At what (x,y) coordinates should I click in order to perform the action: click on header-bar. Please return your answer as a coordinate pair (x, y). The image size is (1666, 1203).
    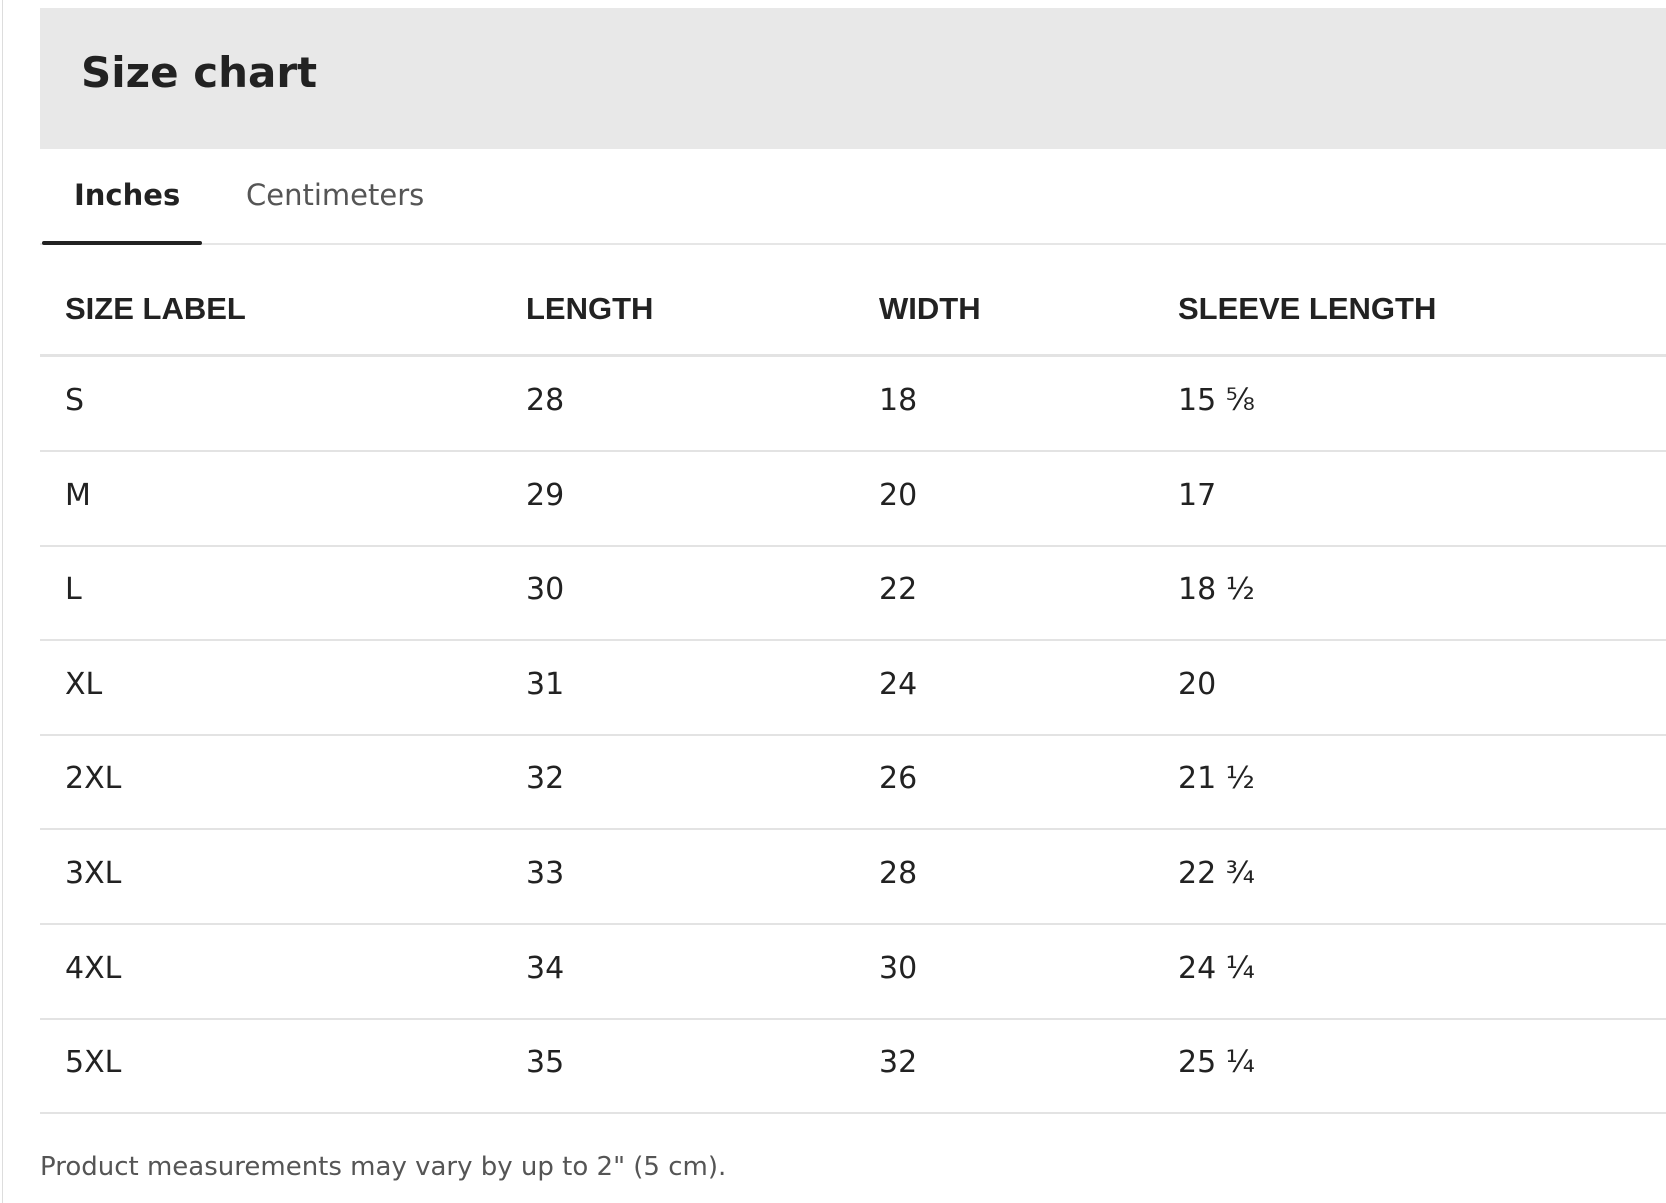
    Looking at the image, I should click on (853, 78).